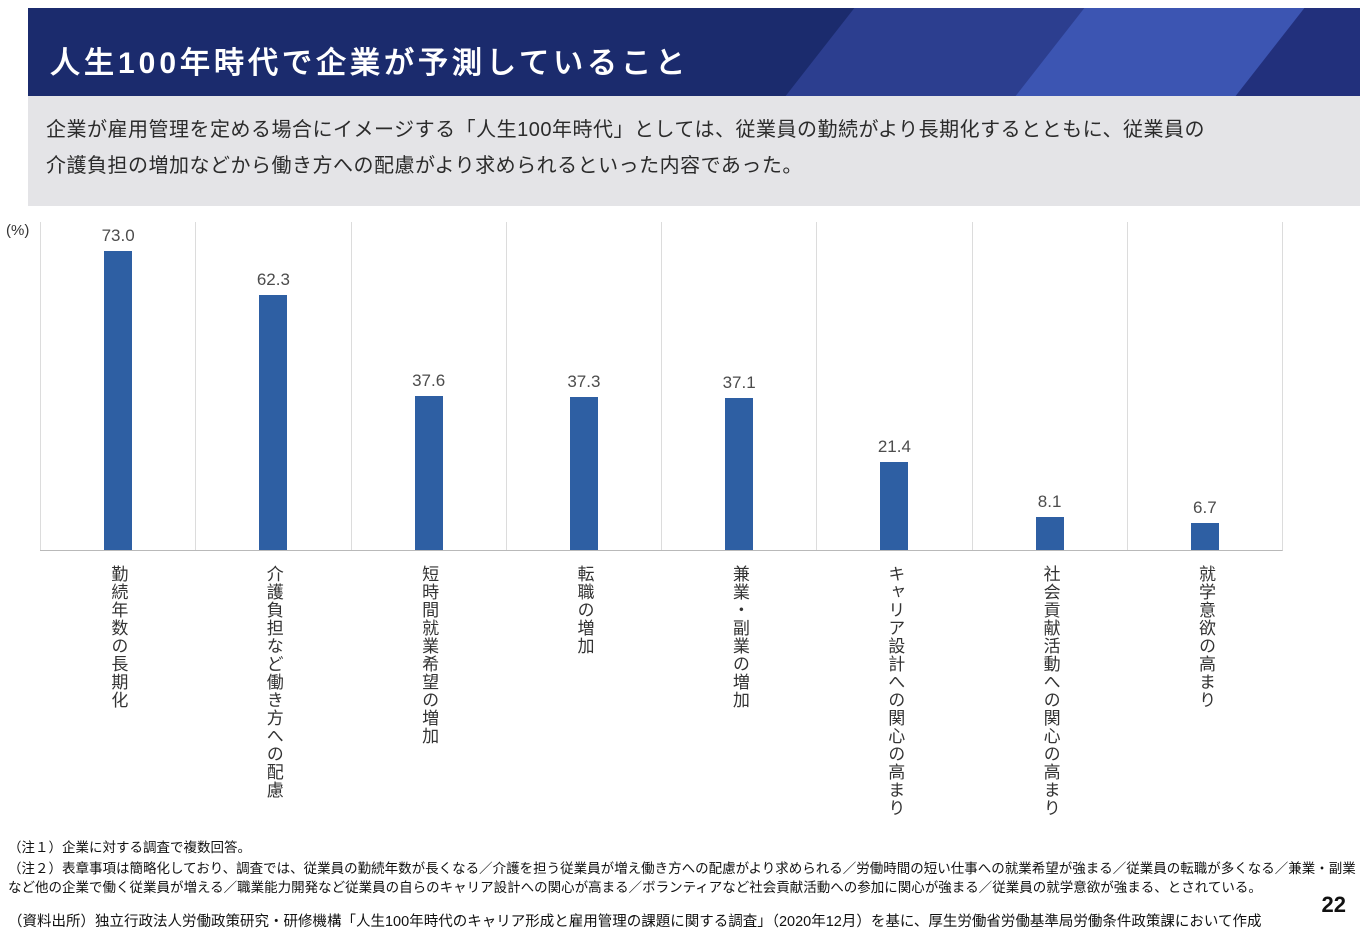  Describe the element at coordinates (129, 847) in the screenshot. I see `footnote-1: （注１）企業に対する調査で複数回答。` at that location.